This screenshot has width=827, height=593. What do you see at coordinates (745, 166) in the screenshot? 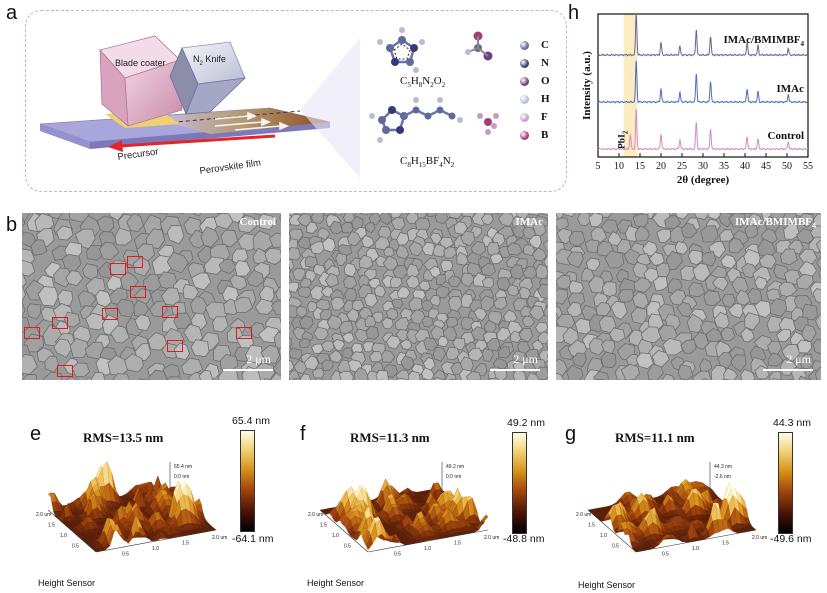
I see `x-tick-label: 40` at bounding box center [745, 166].